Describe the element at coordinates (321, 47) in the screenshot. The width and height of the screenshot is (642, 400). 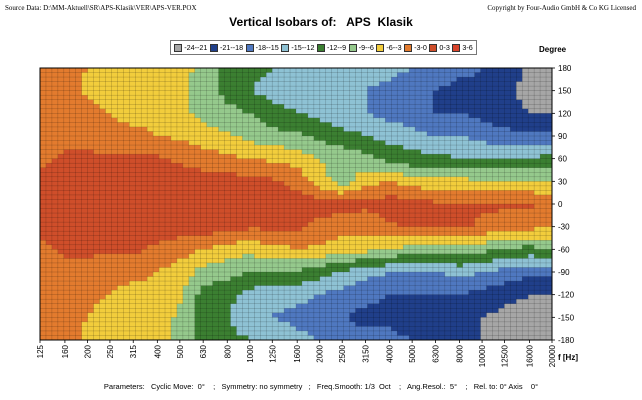
I see `legend-swatch` at that location.